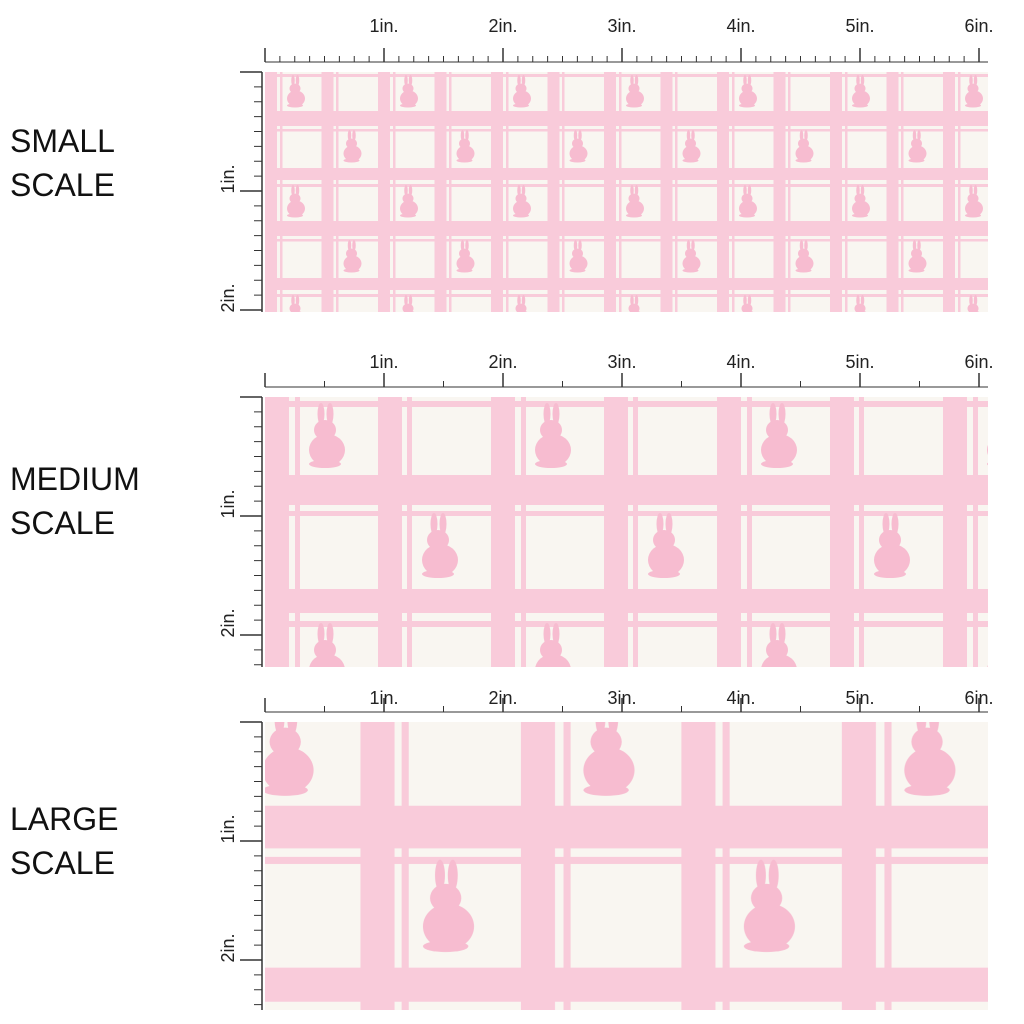  I want to click on scale-label: MEDIUM, so click(75, 479).